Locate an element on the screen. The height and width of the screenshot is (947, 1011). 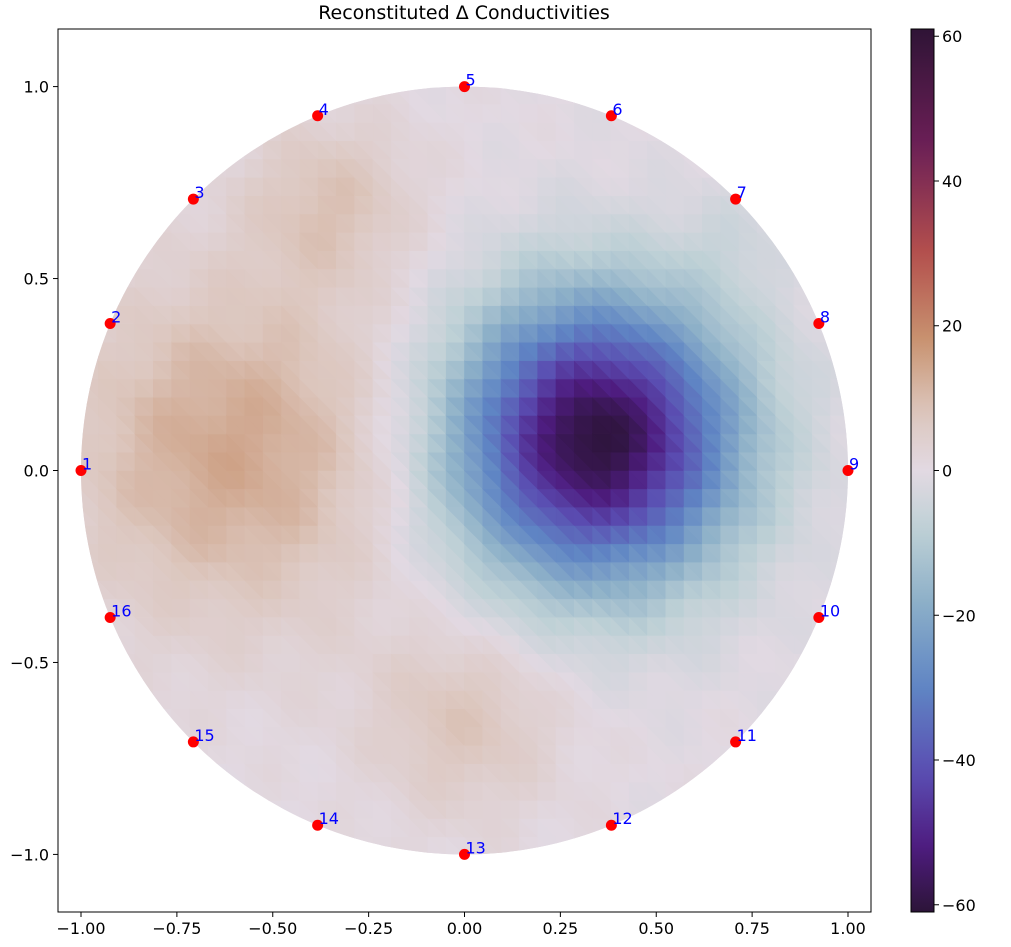
x-tick-label: 0.00 is located at coordinates (465, 928).